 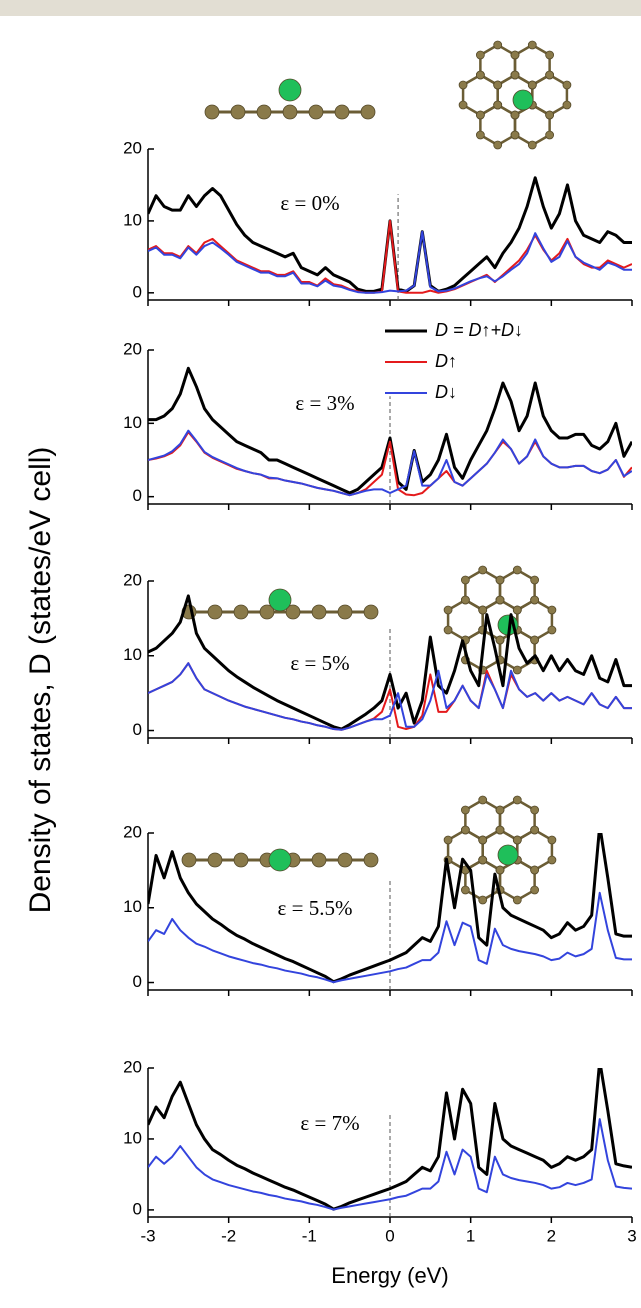 What do you see at coordinates (446, 392) in the screenshot?
I see `legend-label: D↓` at bounding box center [446, 392].